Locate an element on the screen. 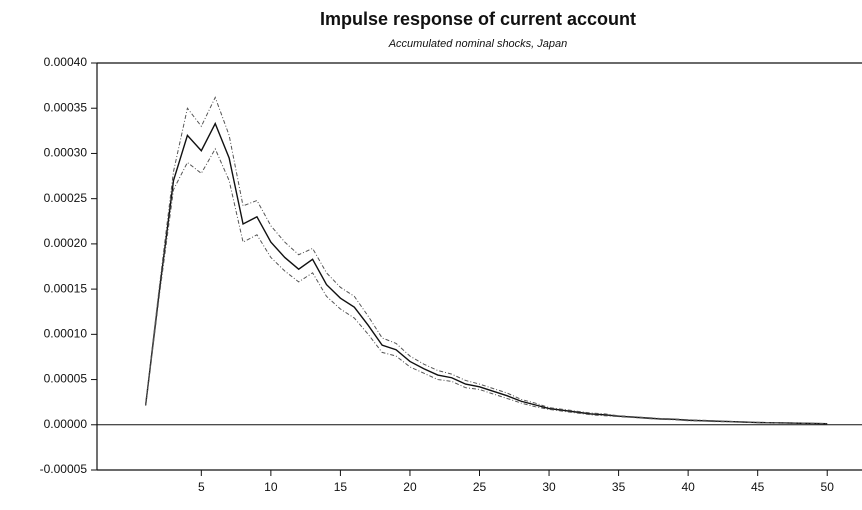  y-tick-label: 0.00035 is located at coordinates (66, 107).